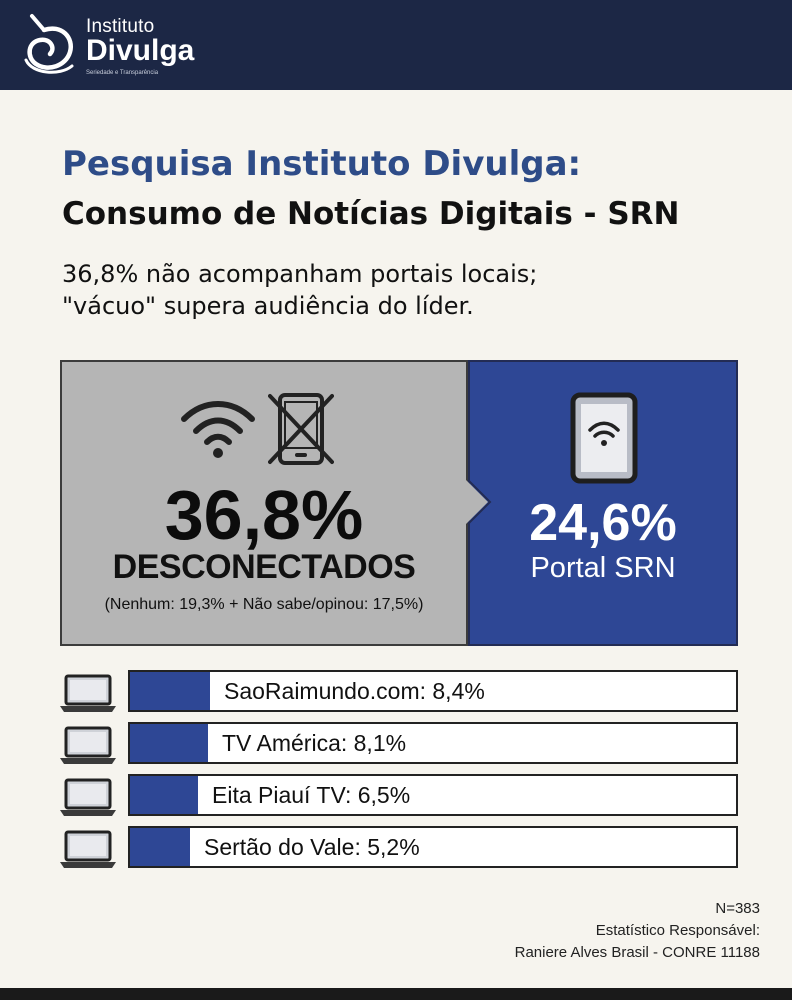 This screenshot has width=792, height=1000. What do you see at coordinates (264, 515) in the screenshot?
I see `disconnected-value: 36,8%` at bounding box center [264, 515].